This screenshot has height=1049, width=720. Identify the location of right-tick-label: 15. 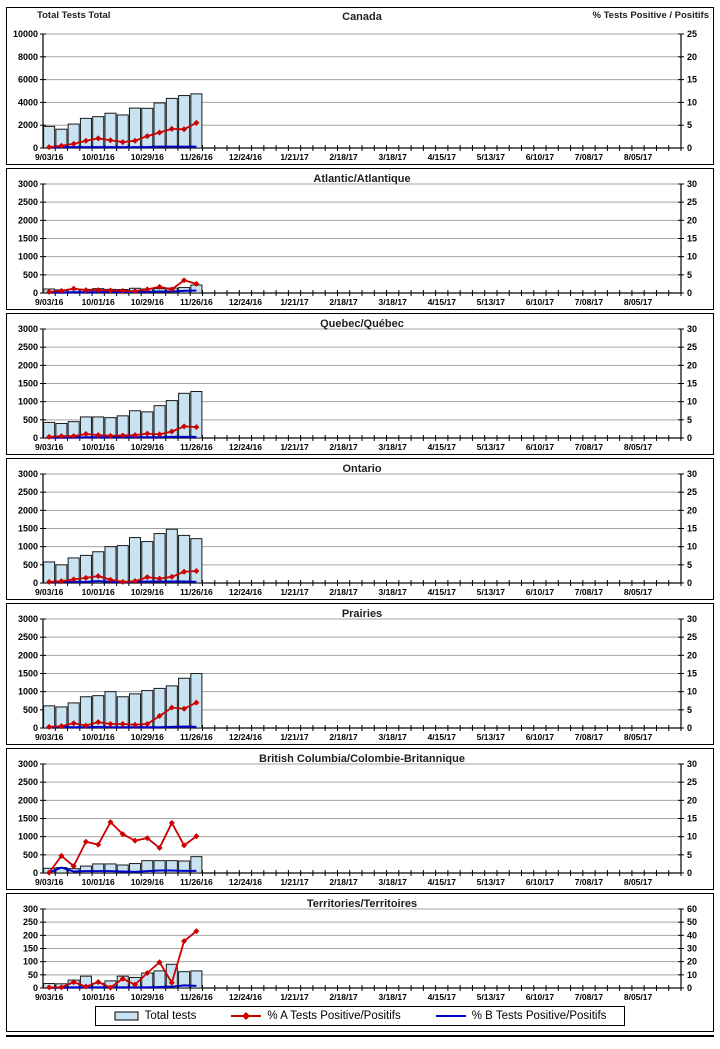
(692, 384).